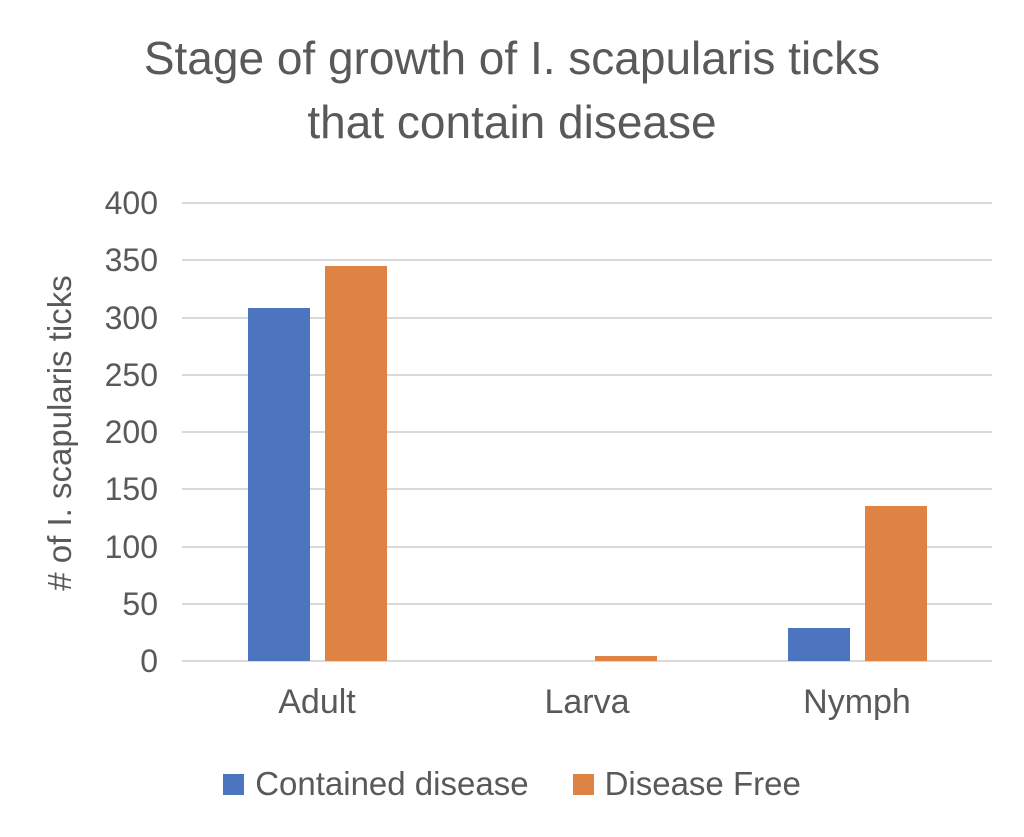  What do you see at coordinates (131, 546) in the screenshot?
I see `y-tick-label-100: 100` at bounding box center [131, 546].